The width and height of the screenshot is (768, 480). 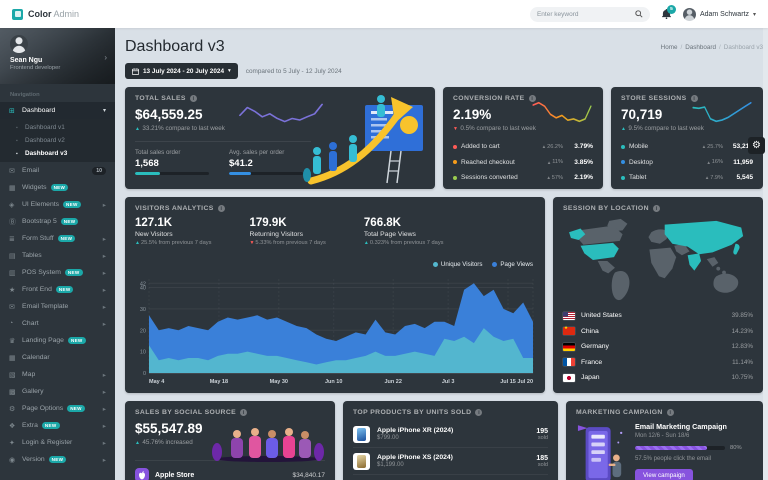 I want to click on profile-role: Frontend developer, so click(x=35, y=68).